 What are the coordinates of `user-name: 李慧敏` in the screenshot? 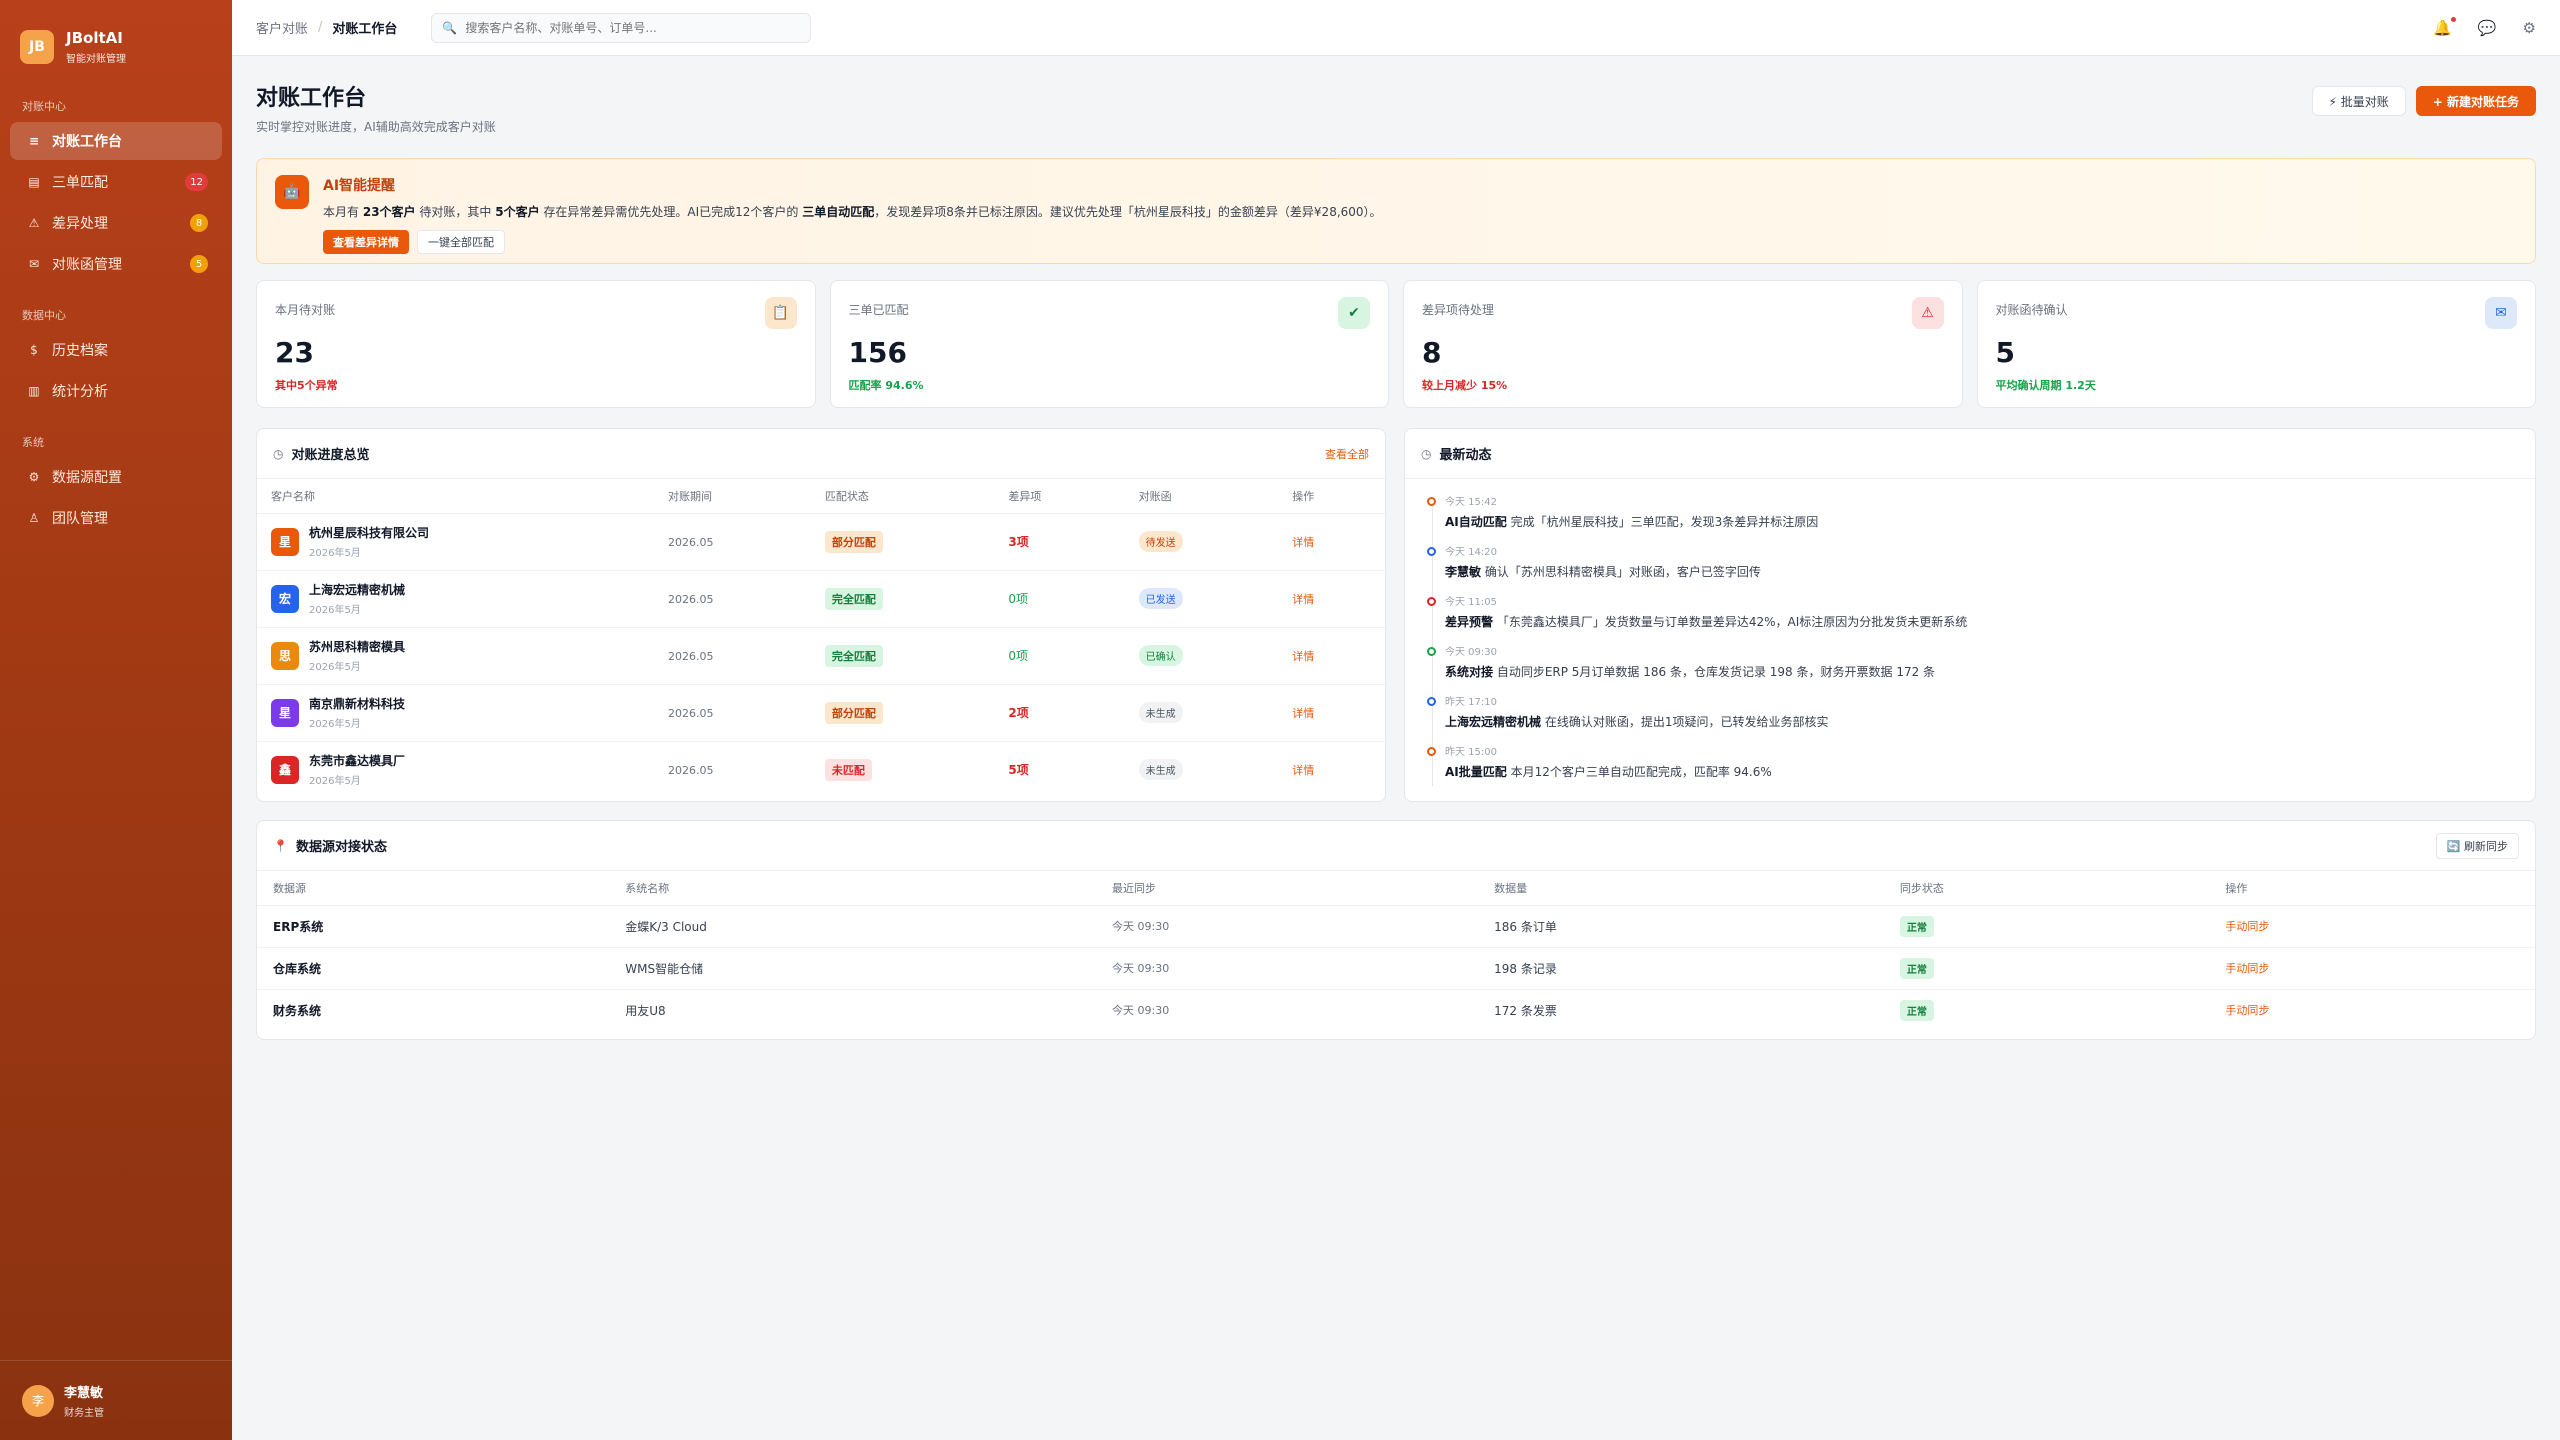 It's located at (84, 1393).